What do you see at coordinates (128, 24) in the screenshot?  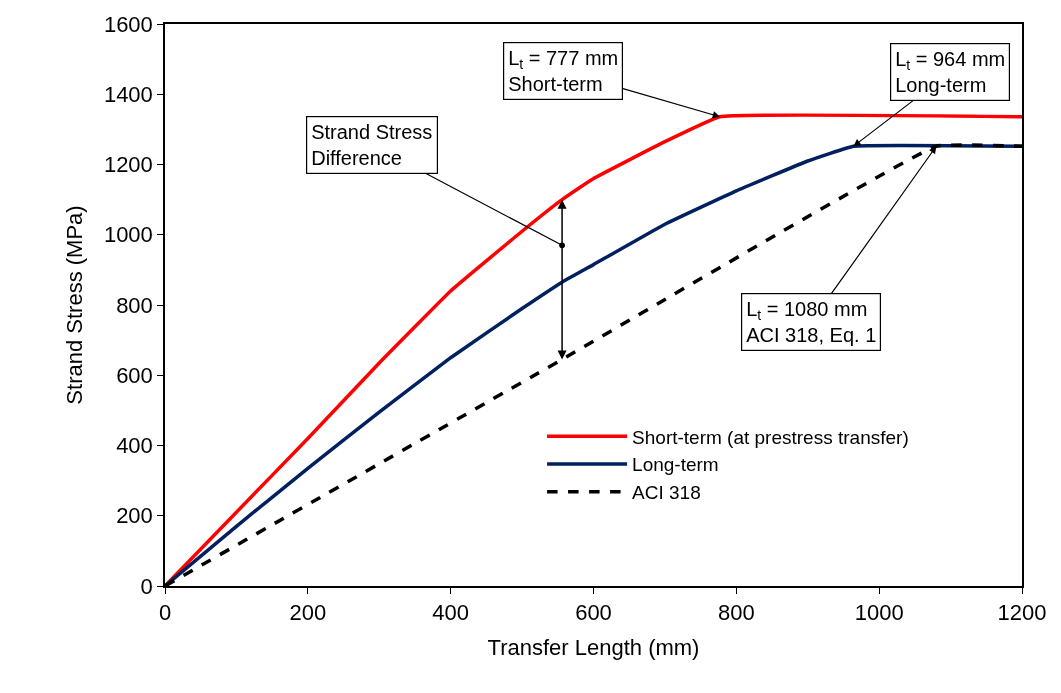 I see `y-tick-label: 1600` at bounding box center [128, 24].